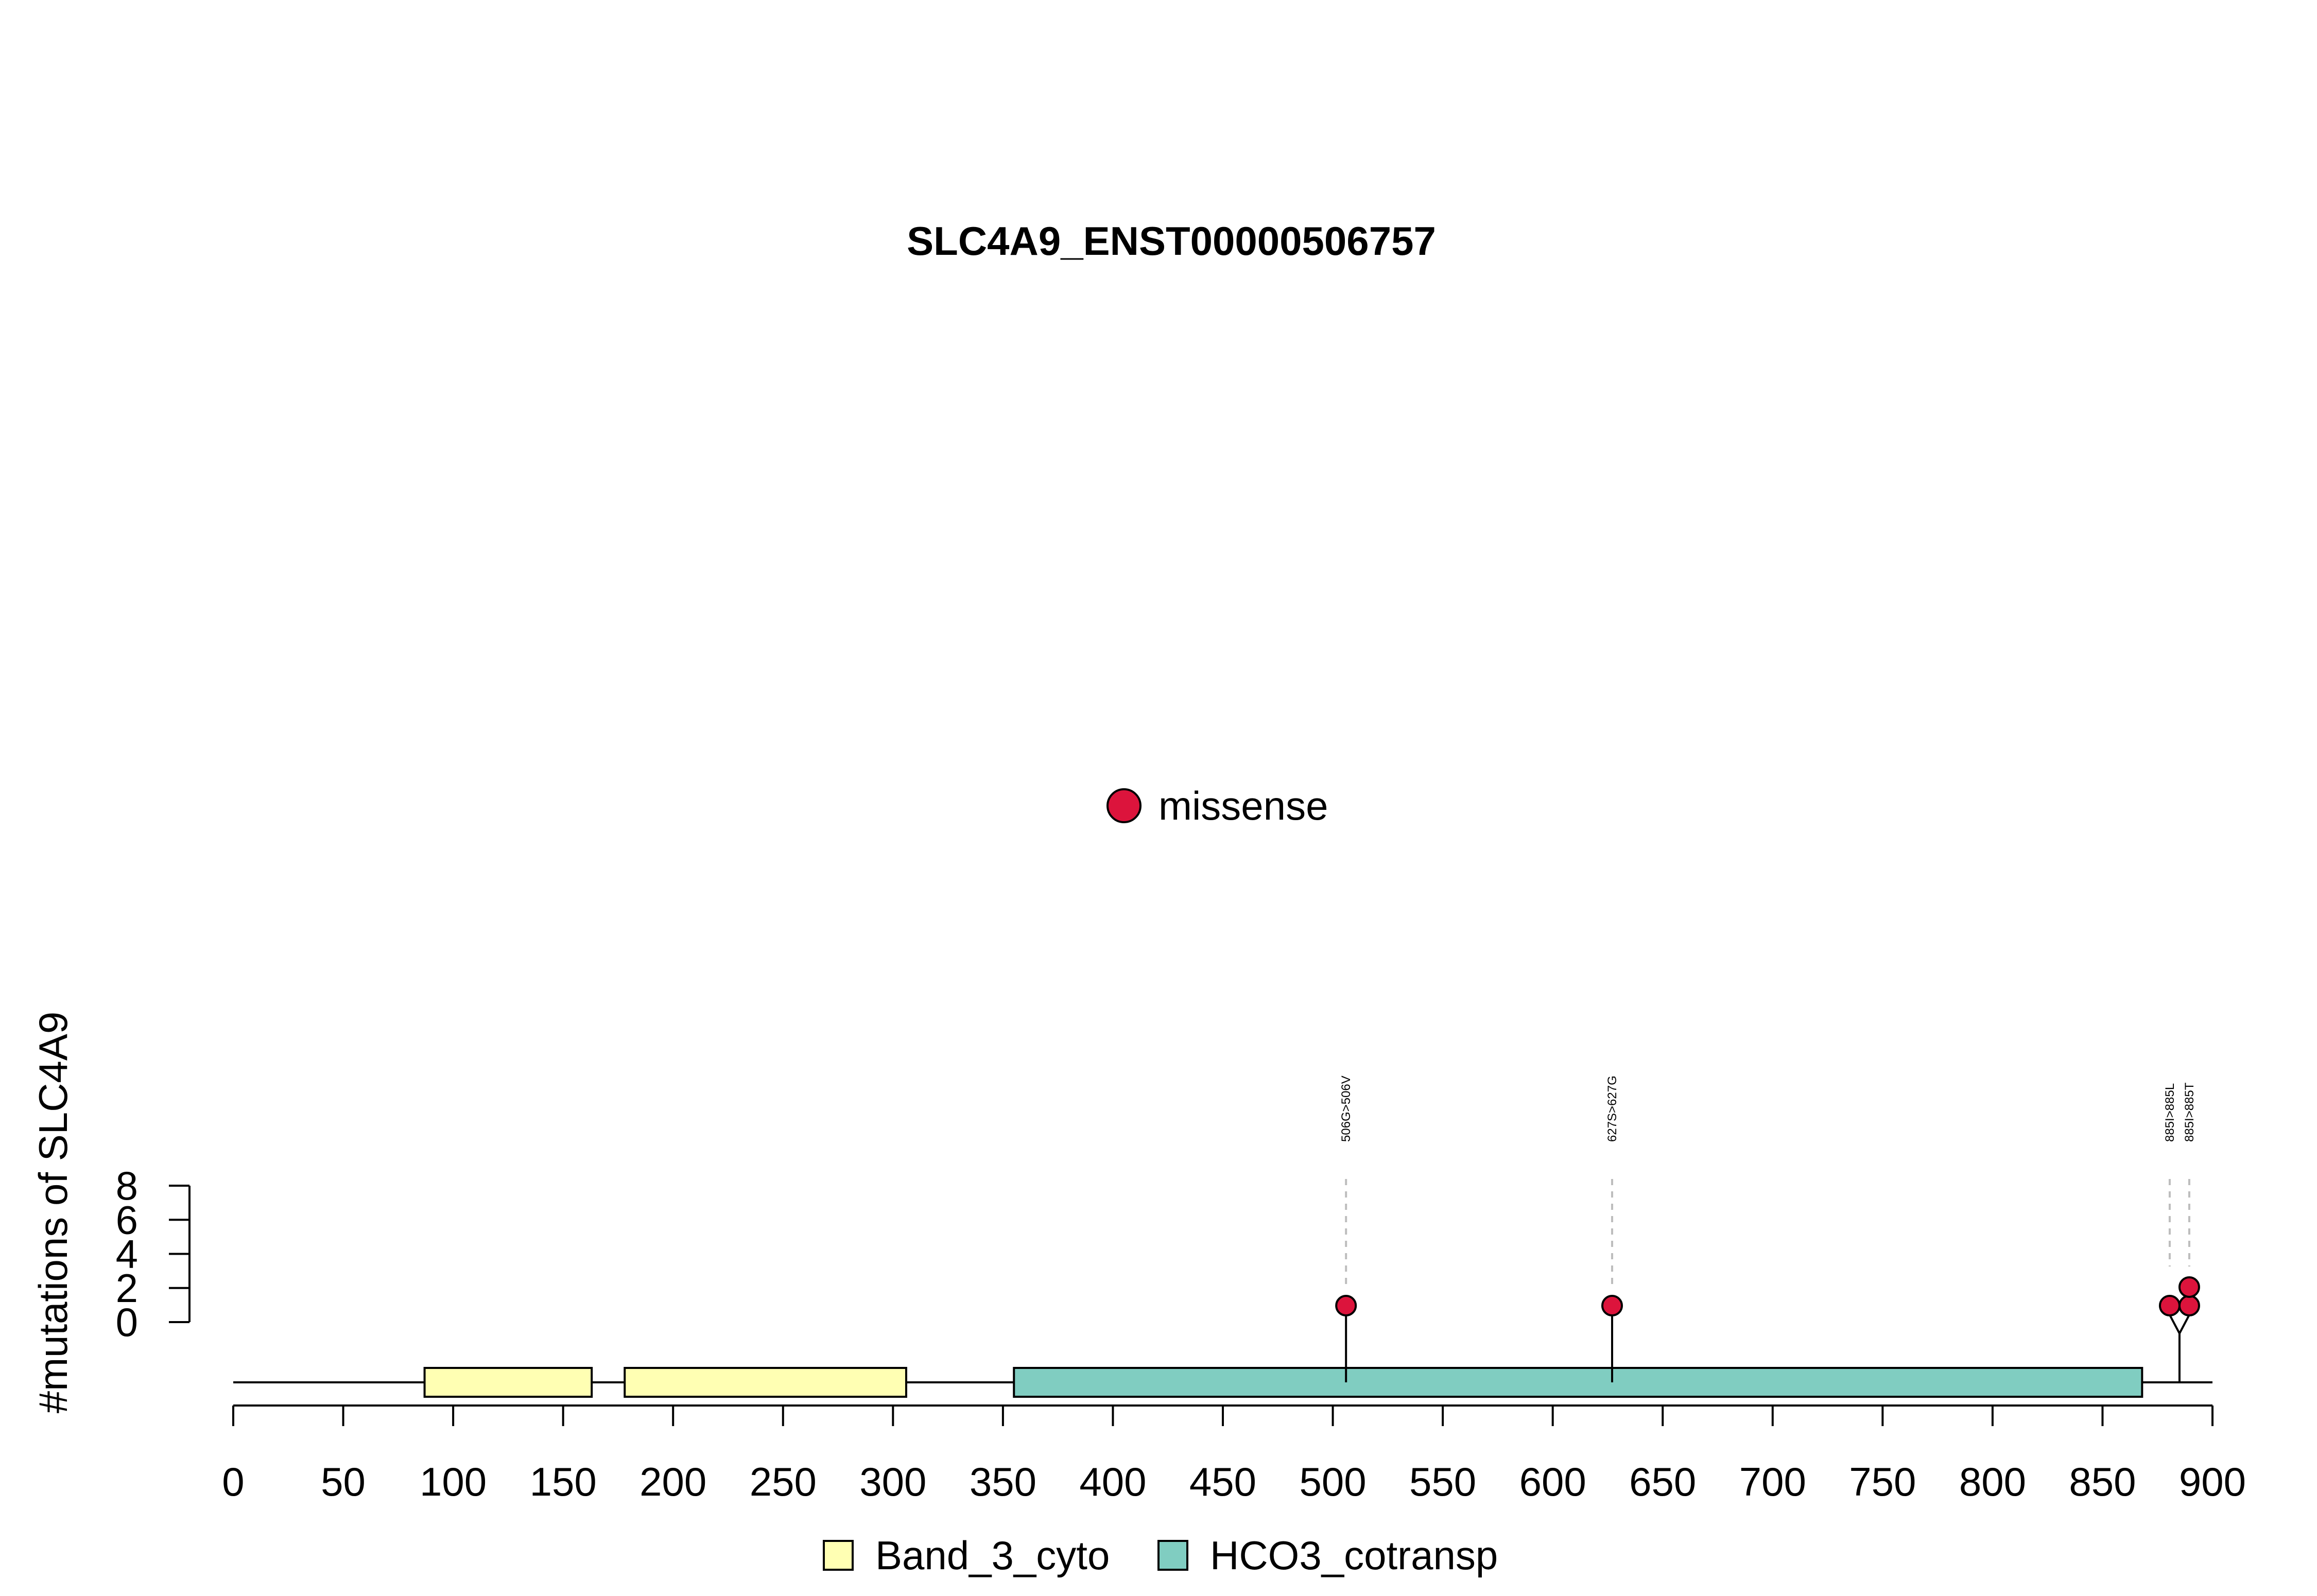  What do you see at coordinates (1662, 1481) in the screenshot?
I see `x-tick-label: 650` at bounding box center [1662, 1481].